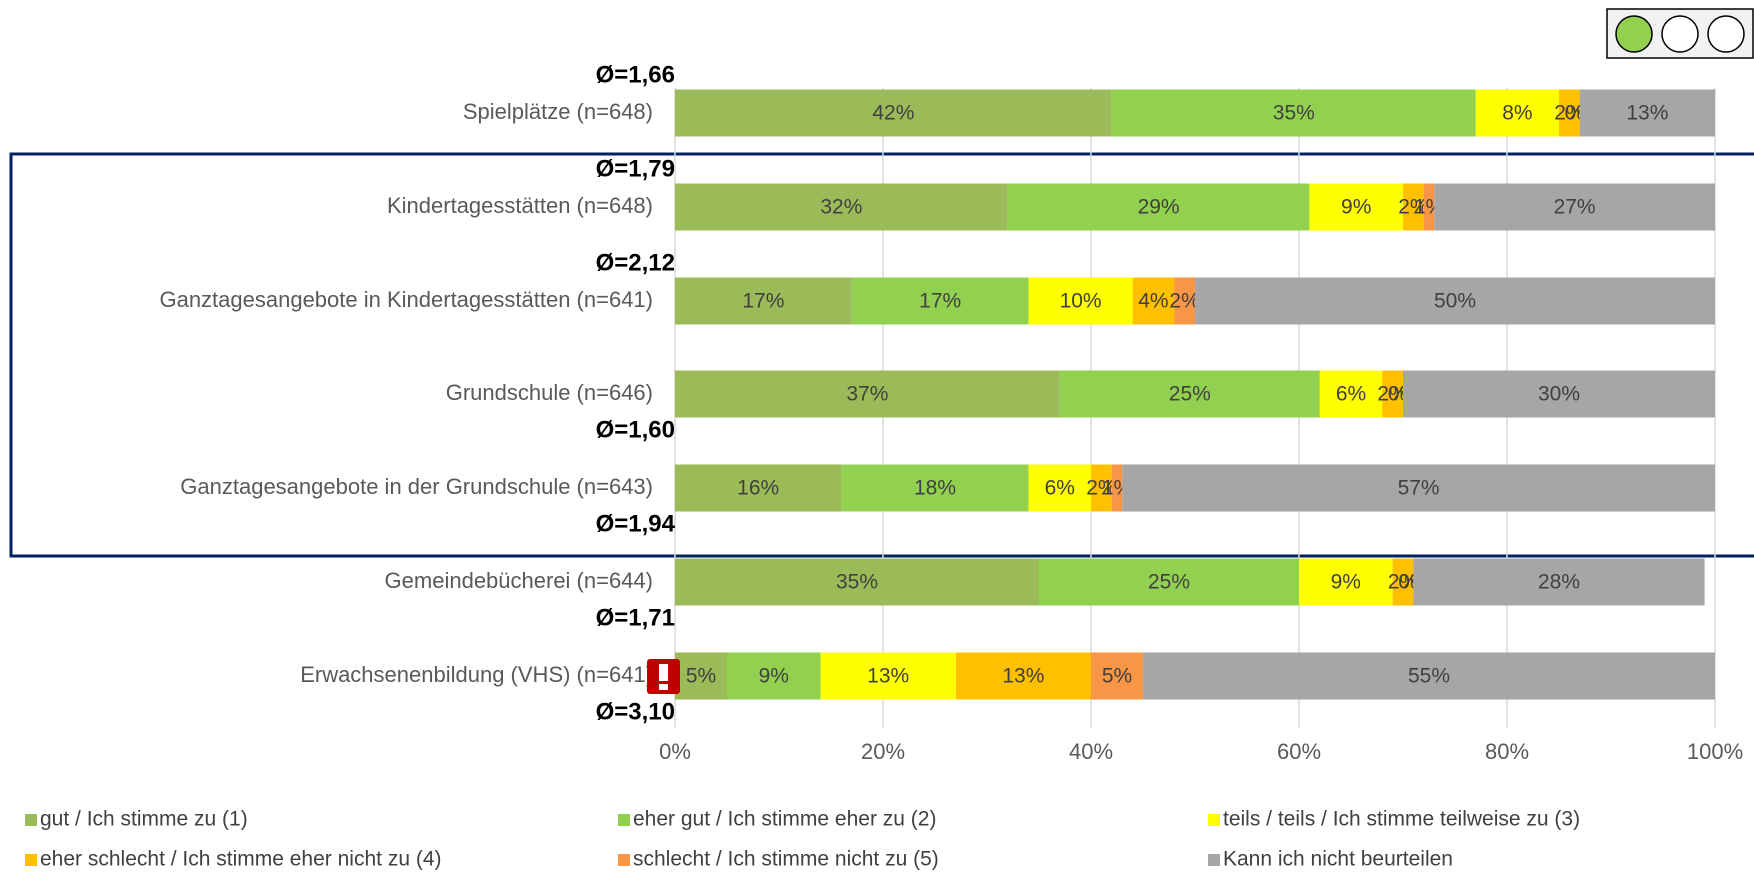  Describe the element at coordinates (663, 676) in the screenshot. I see `warning-icon` at that location.